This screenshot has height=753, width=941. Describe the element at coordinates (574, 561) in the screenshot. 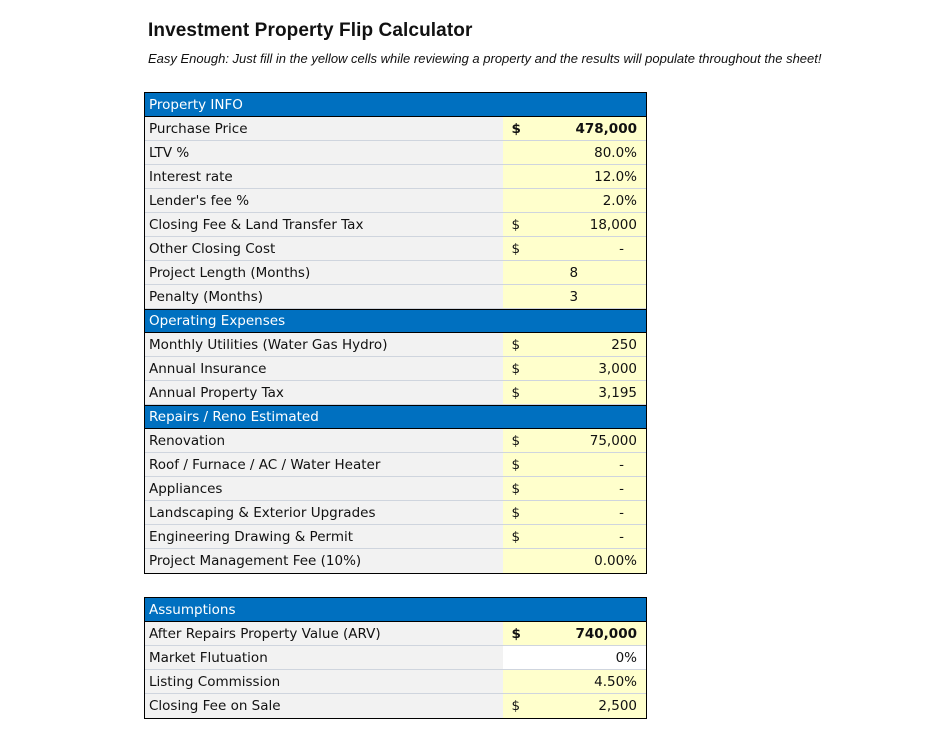

I see `project-management-fee-cell: 0.00%` at that location.